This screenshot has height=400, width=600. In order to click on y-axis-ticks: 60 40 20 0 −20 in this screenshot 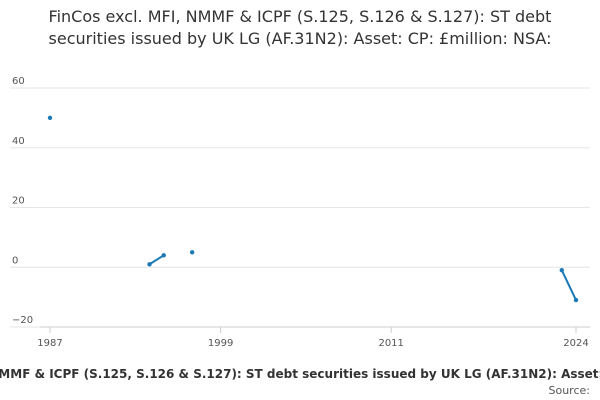, I will do `click(22, 201)`.